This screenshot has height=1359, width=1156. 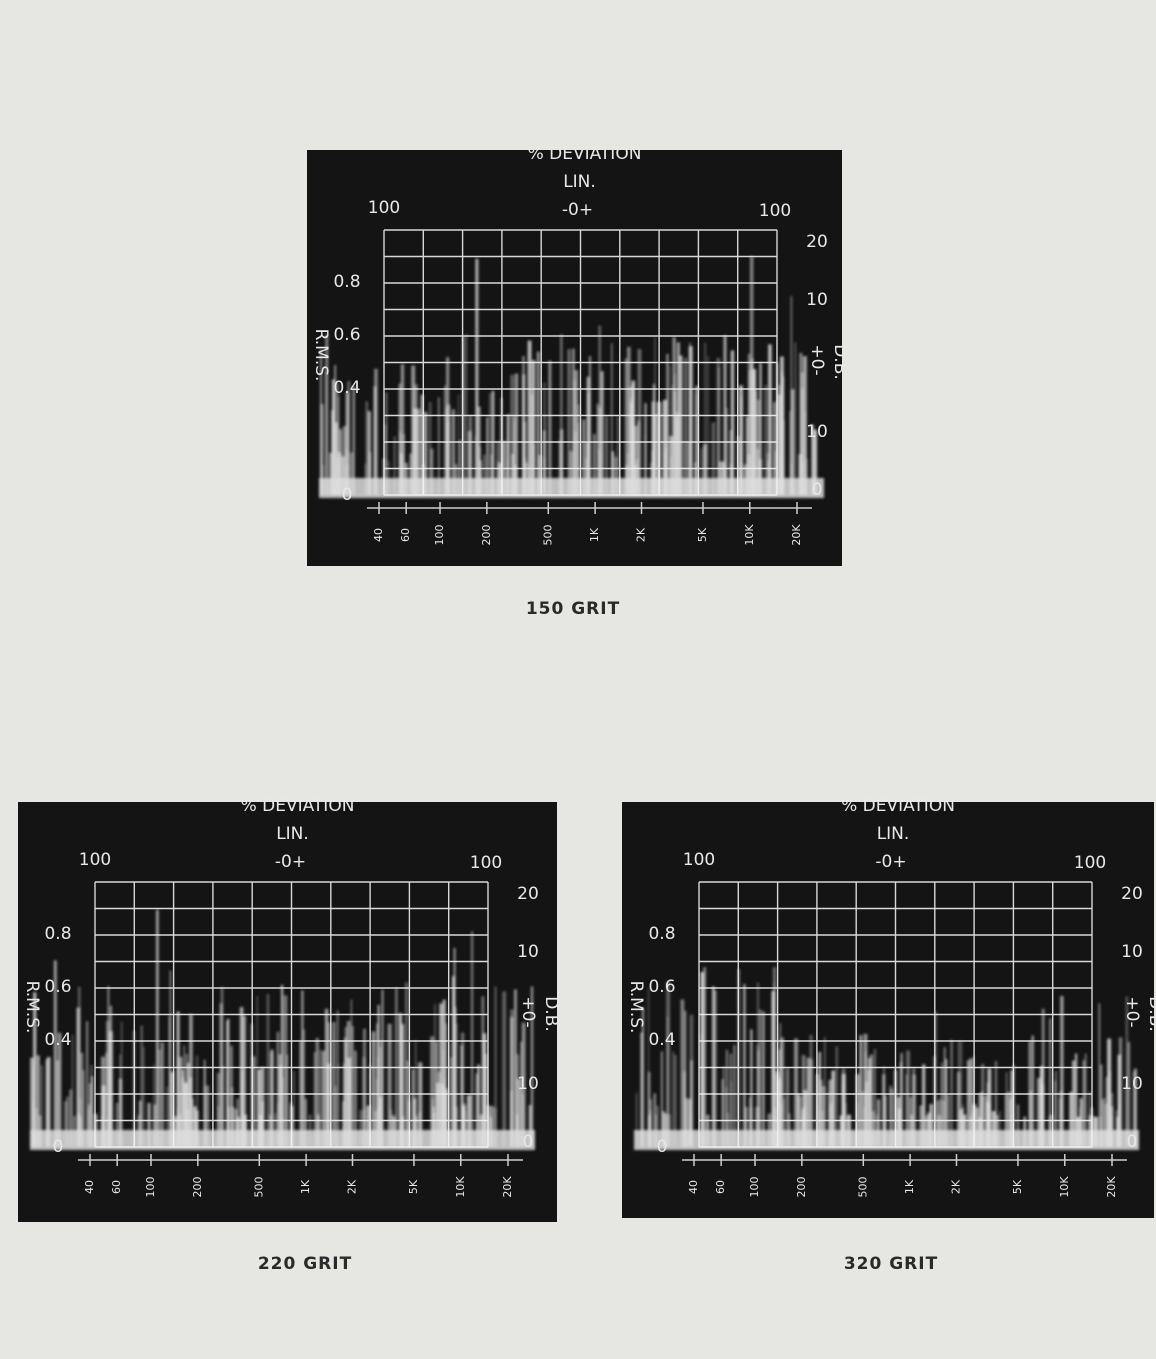 What do you see at coordinates (891, 1264) in the screenshot?
I see `photo-caption: 320 GRIT` at bounding box center [891, 1264].